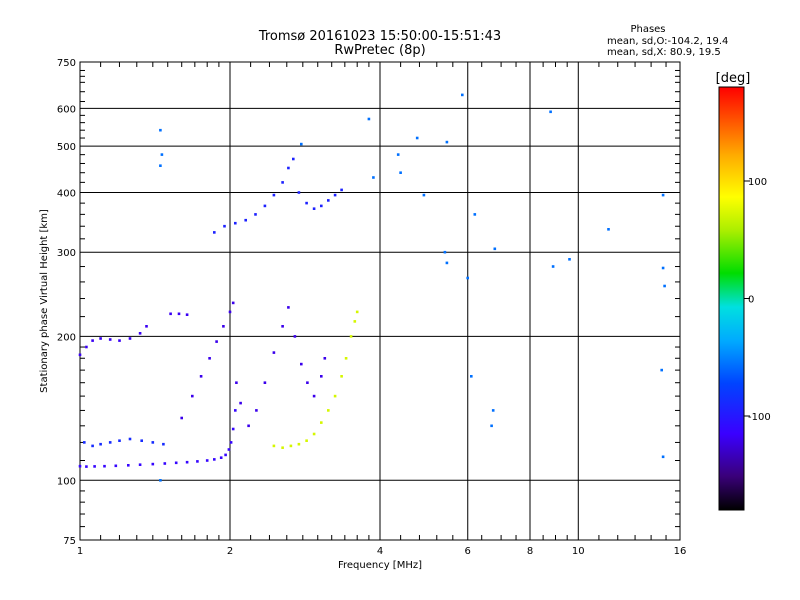  Describe the element at coordinates (44, 301) in the screenshot. I see `y-axis-label: Stationary phase Virtual Height [km]` at that location.